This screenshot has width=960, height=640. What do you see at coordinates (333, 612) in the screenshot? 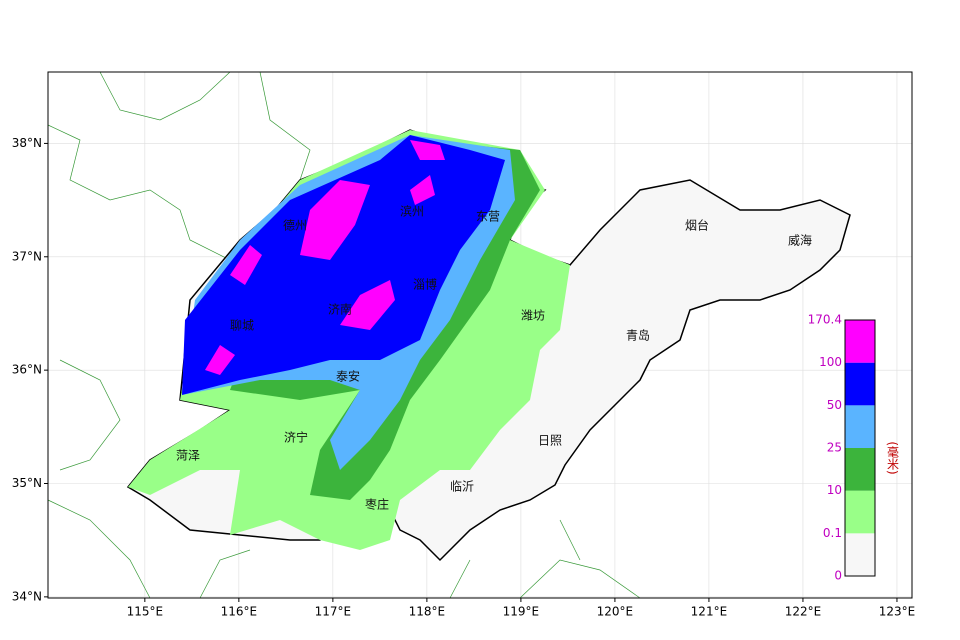
I see `x-tick-label: 117°E` at bounding box center [333, 612].